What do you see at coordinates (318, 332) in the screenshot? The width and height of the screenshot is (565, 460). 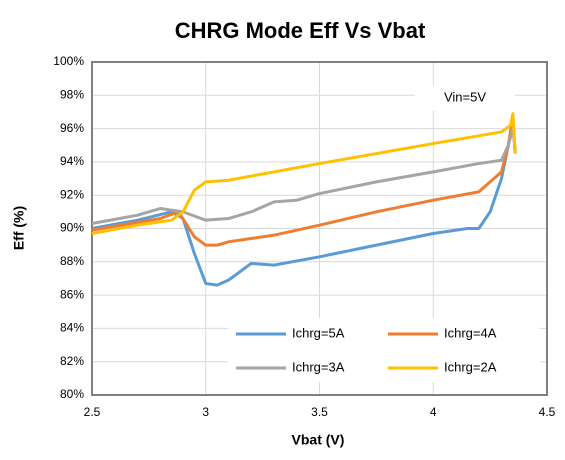 I see `legend-label: Ichrg=5A` at bounding box center [318, 332].